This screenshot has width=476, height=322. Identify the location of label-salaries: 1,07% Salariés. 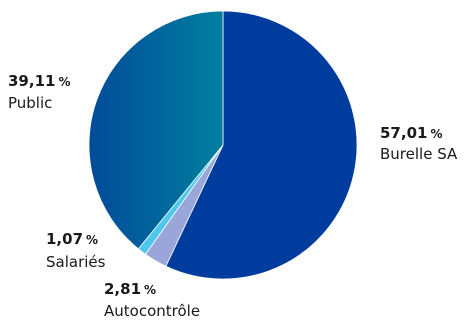
(76, 250).